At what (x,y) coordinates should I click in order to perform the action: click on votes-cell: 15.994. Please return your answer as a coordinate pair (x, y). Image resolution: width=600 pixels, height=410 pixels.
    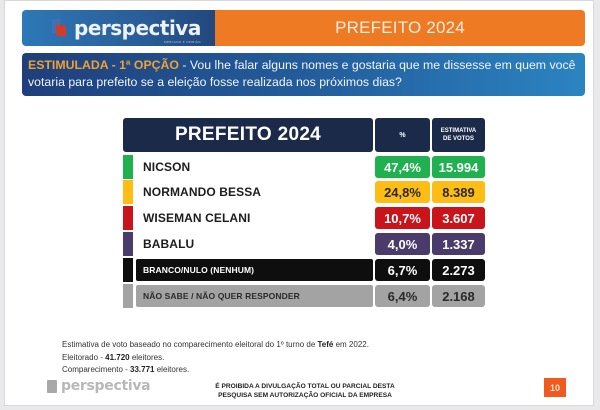
    Looking at the image, I should click on (458, 167).